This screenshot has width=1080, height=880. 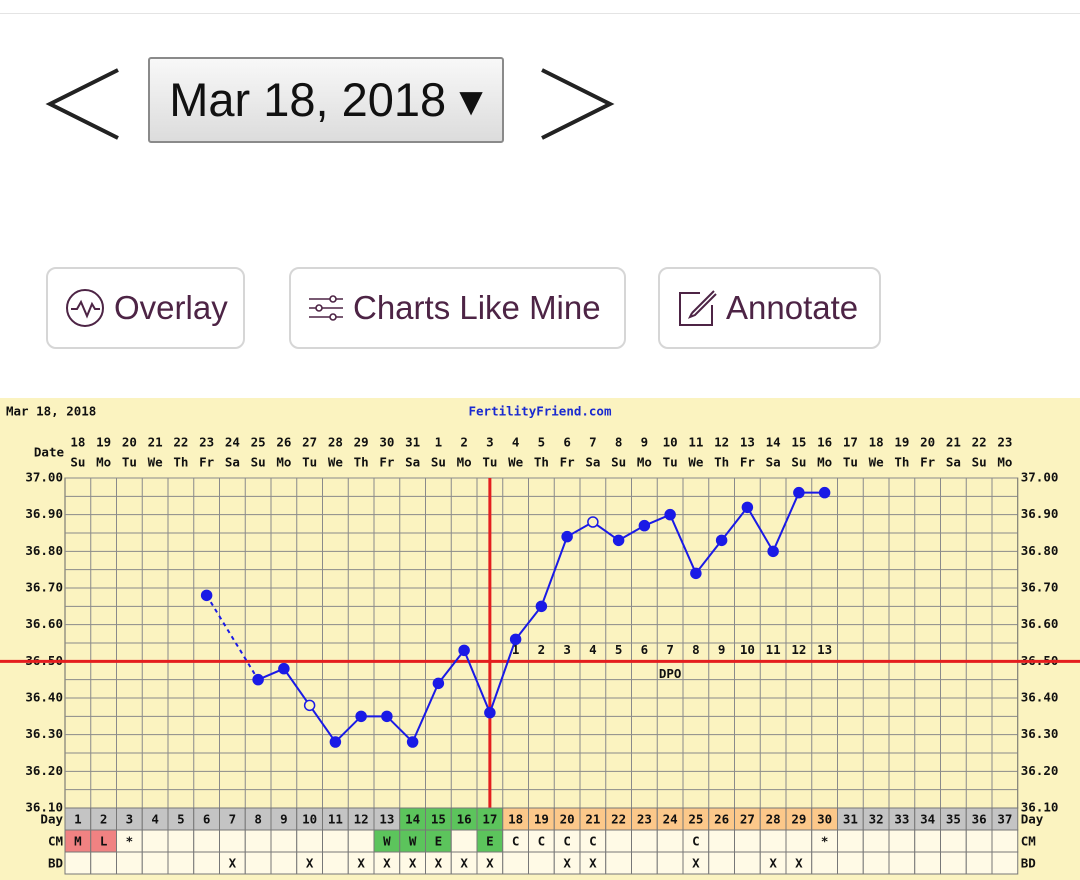 What do you see at coordinates (284, 819) in the screenshot?
I see `day-label: 9` at bounding box center [284, 819].